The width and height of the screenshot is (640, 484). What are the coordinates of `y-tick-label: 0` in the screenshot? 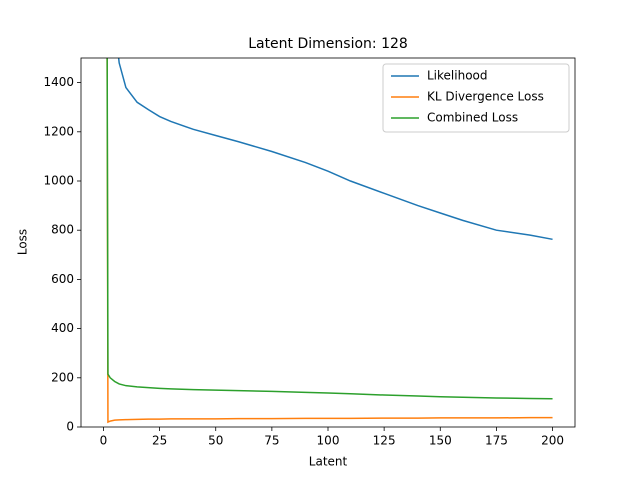 It's located at (70, 427).